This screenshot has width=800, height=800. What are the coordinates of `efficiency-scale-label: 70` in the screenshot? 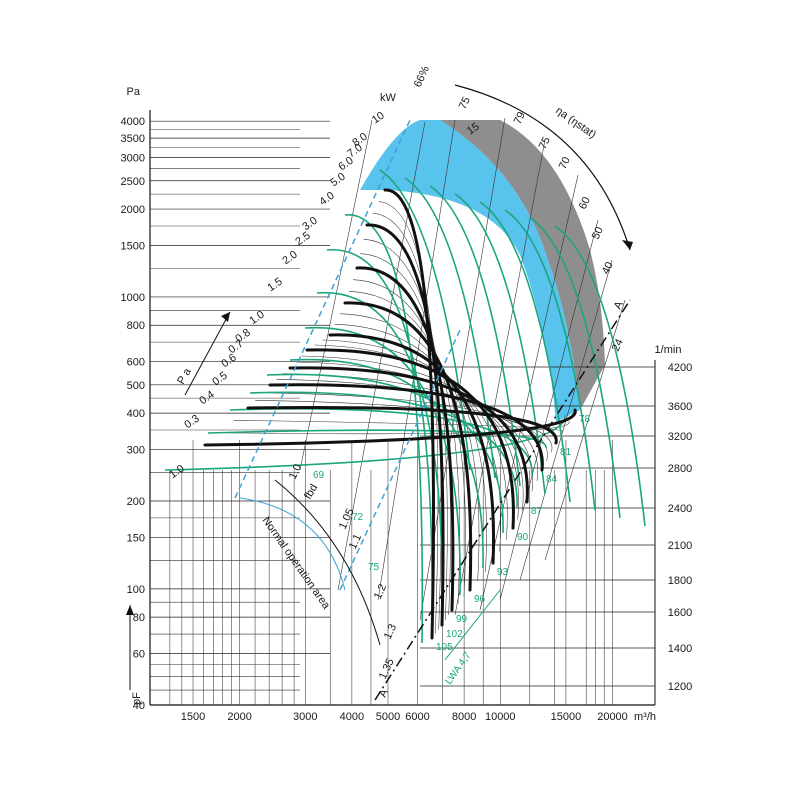 It's located at (565, 163).